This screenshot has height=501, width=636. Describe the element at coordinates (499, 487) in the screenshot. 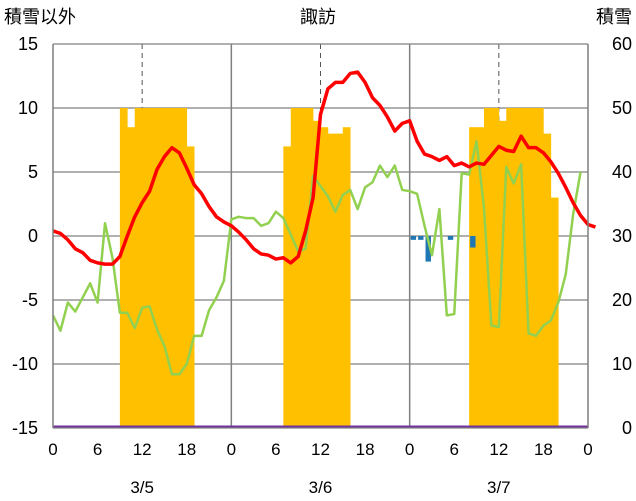

I see `date-label: 3/7` at that location.